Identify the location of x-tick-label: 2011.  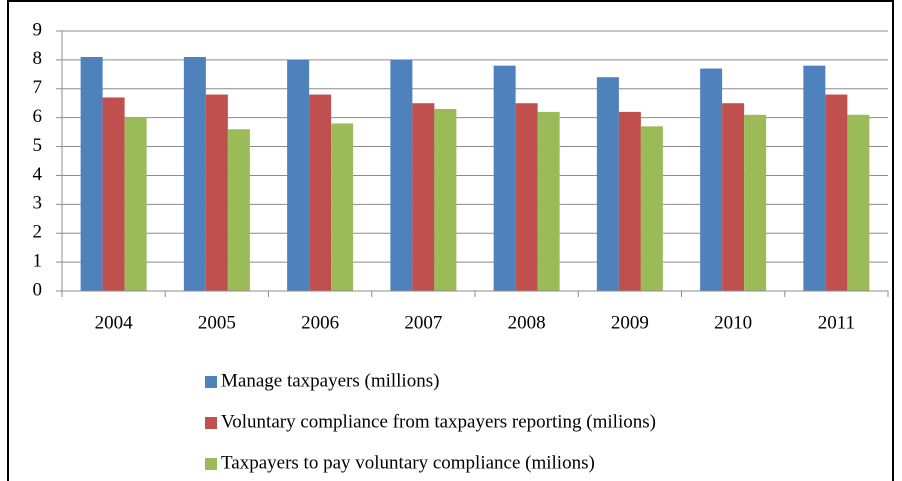
(836, 322).